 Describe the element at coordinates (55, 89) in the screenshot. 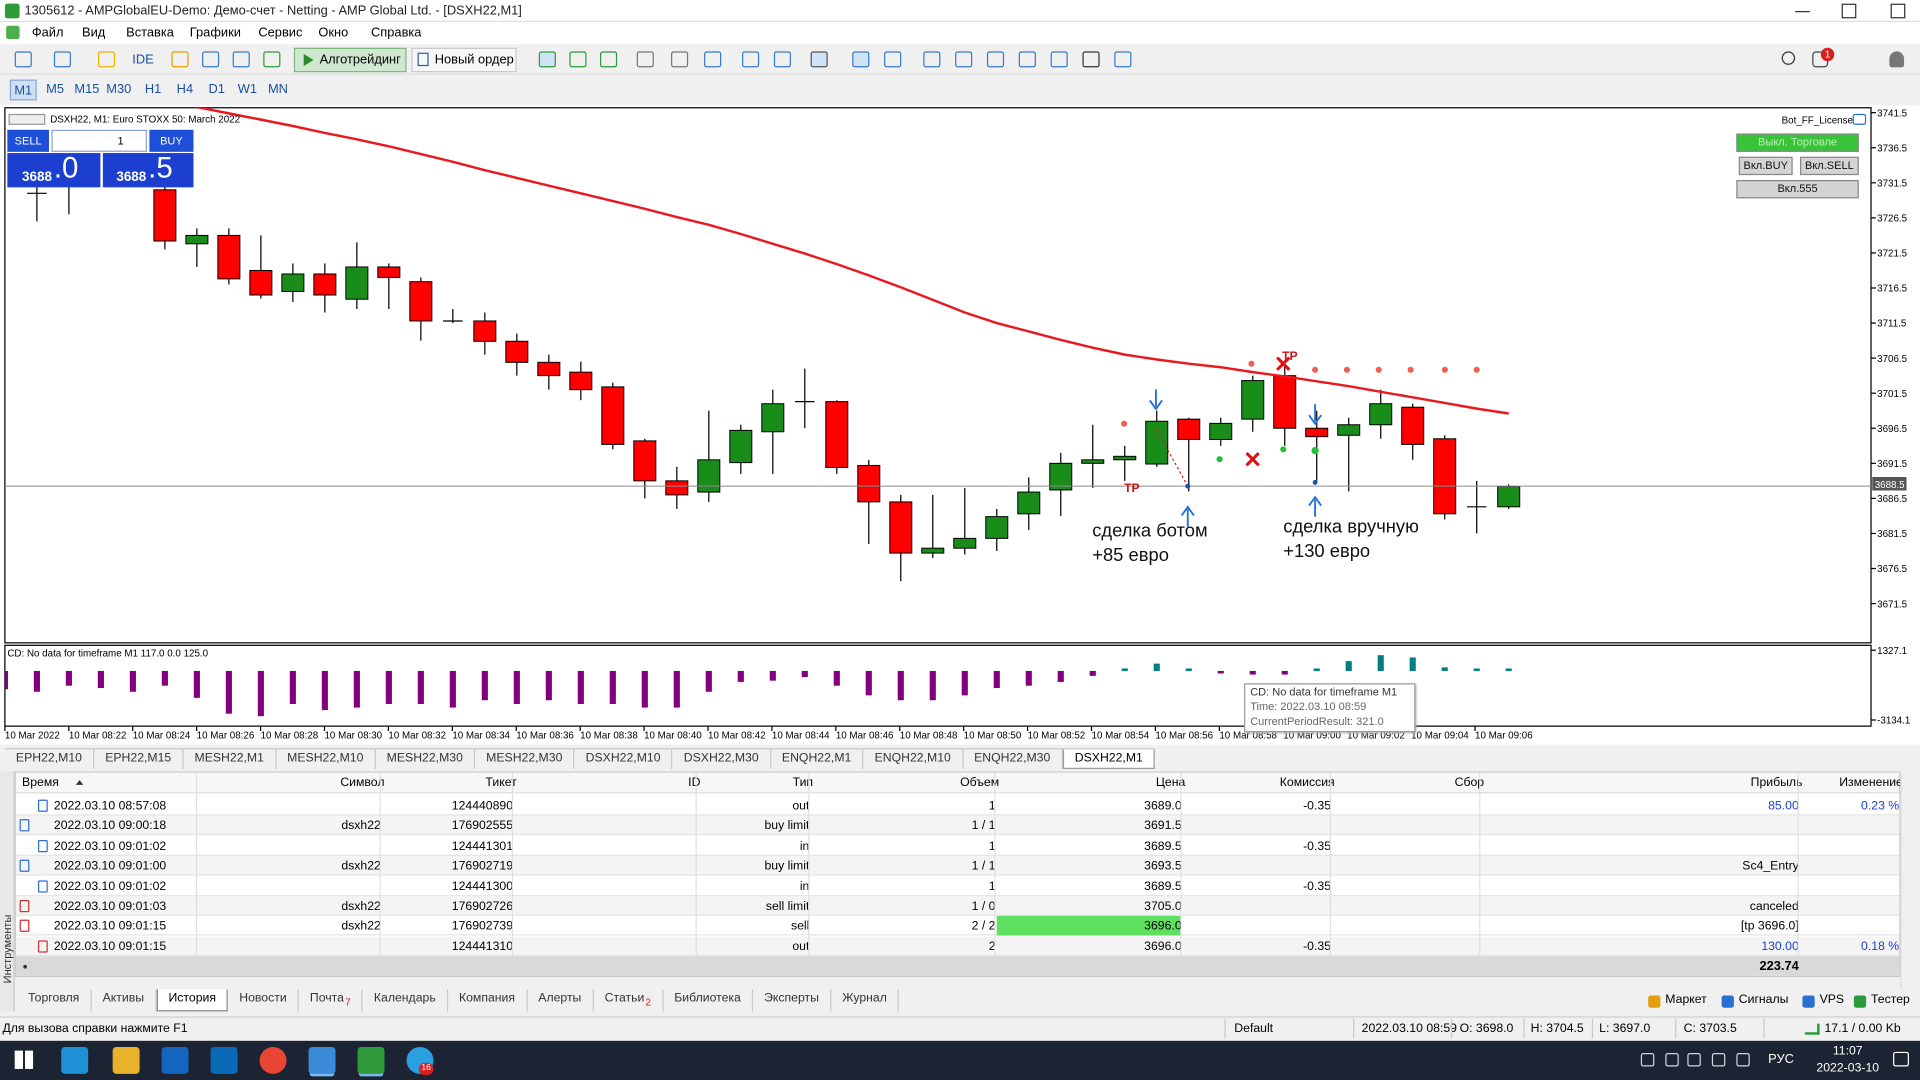

I see `timeframe-button: M5` at that location.